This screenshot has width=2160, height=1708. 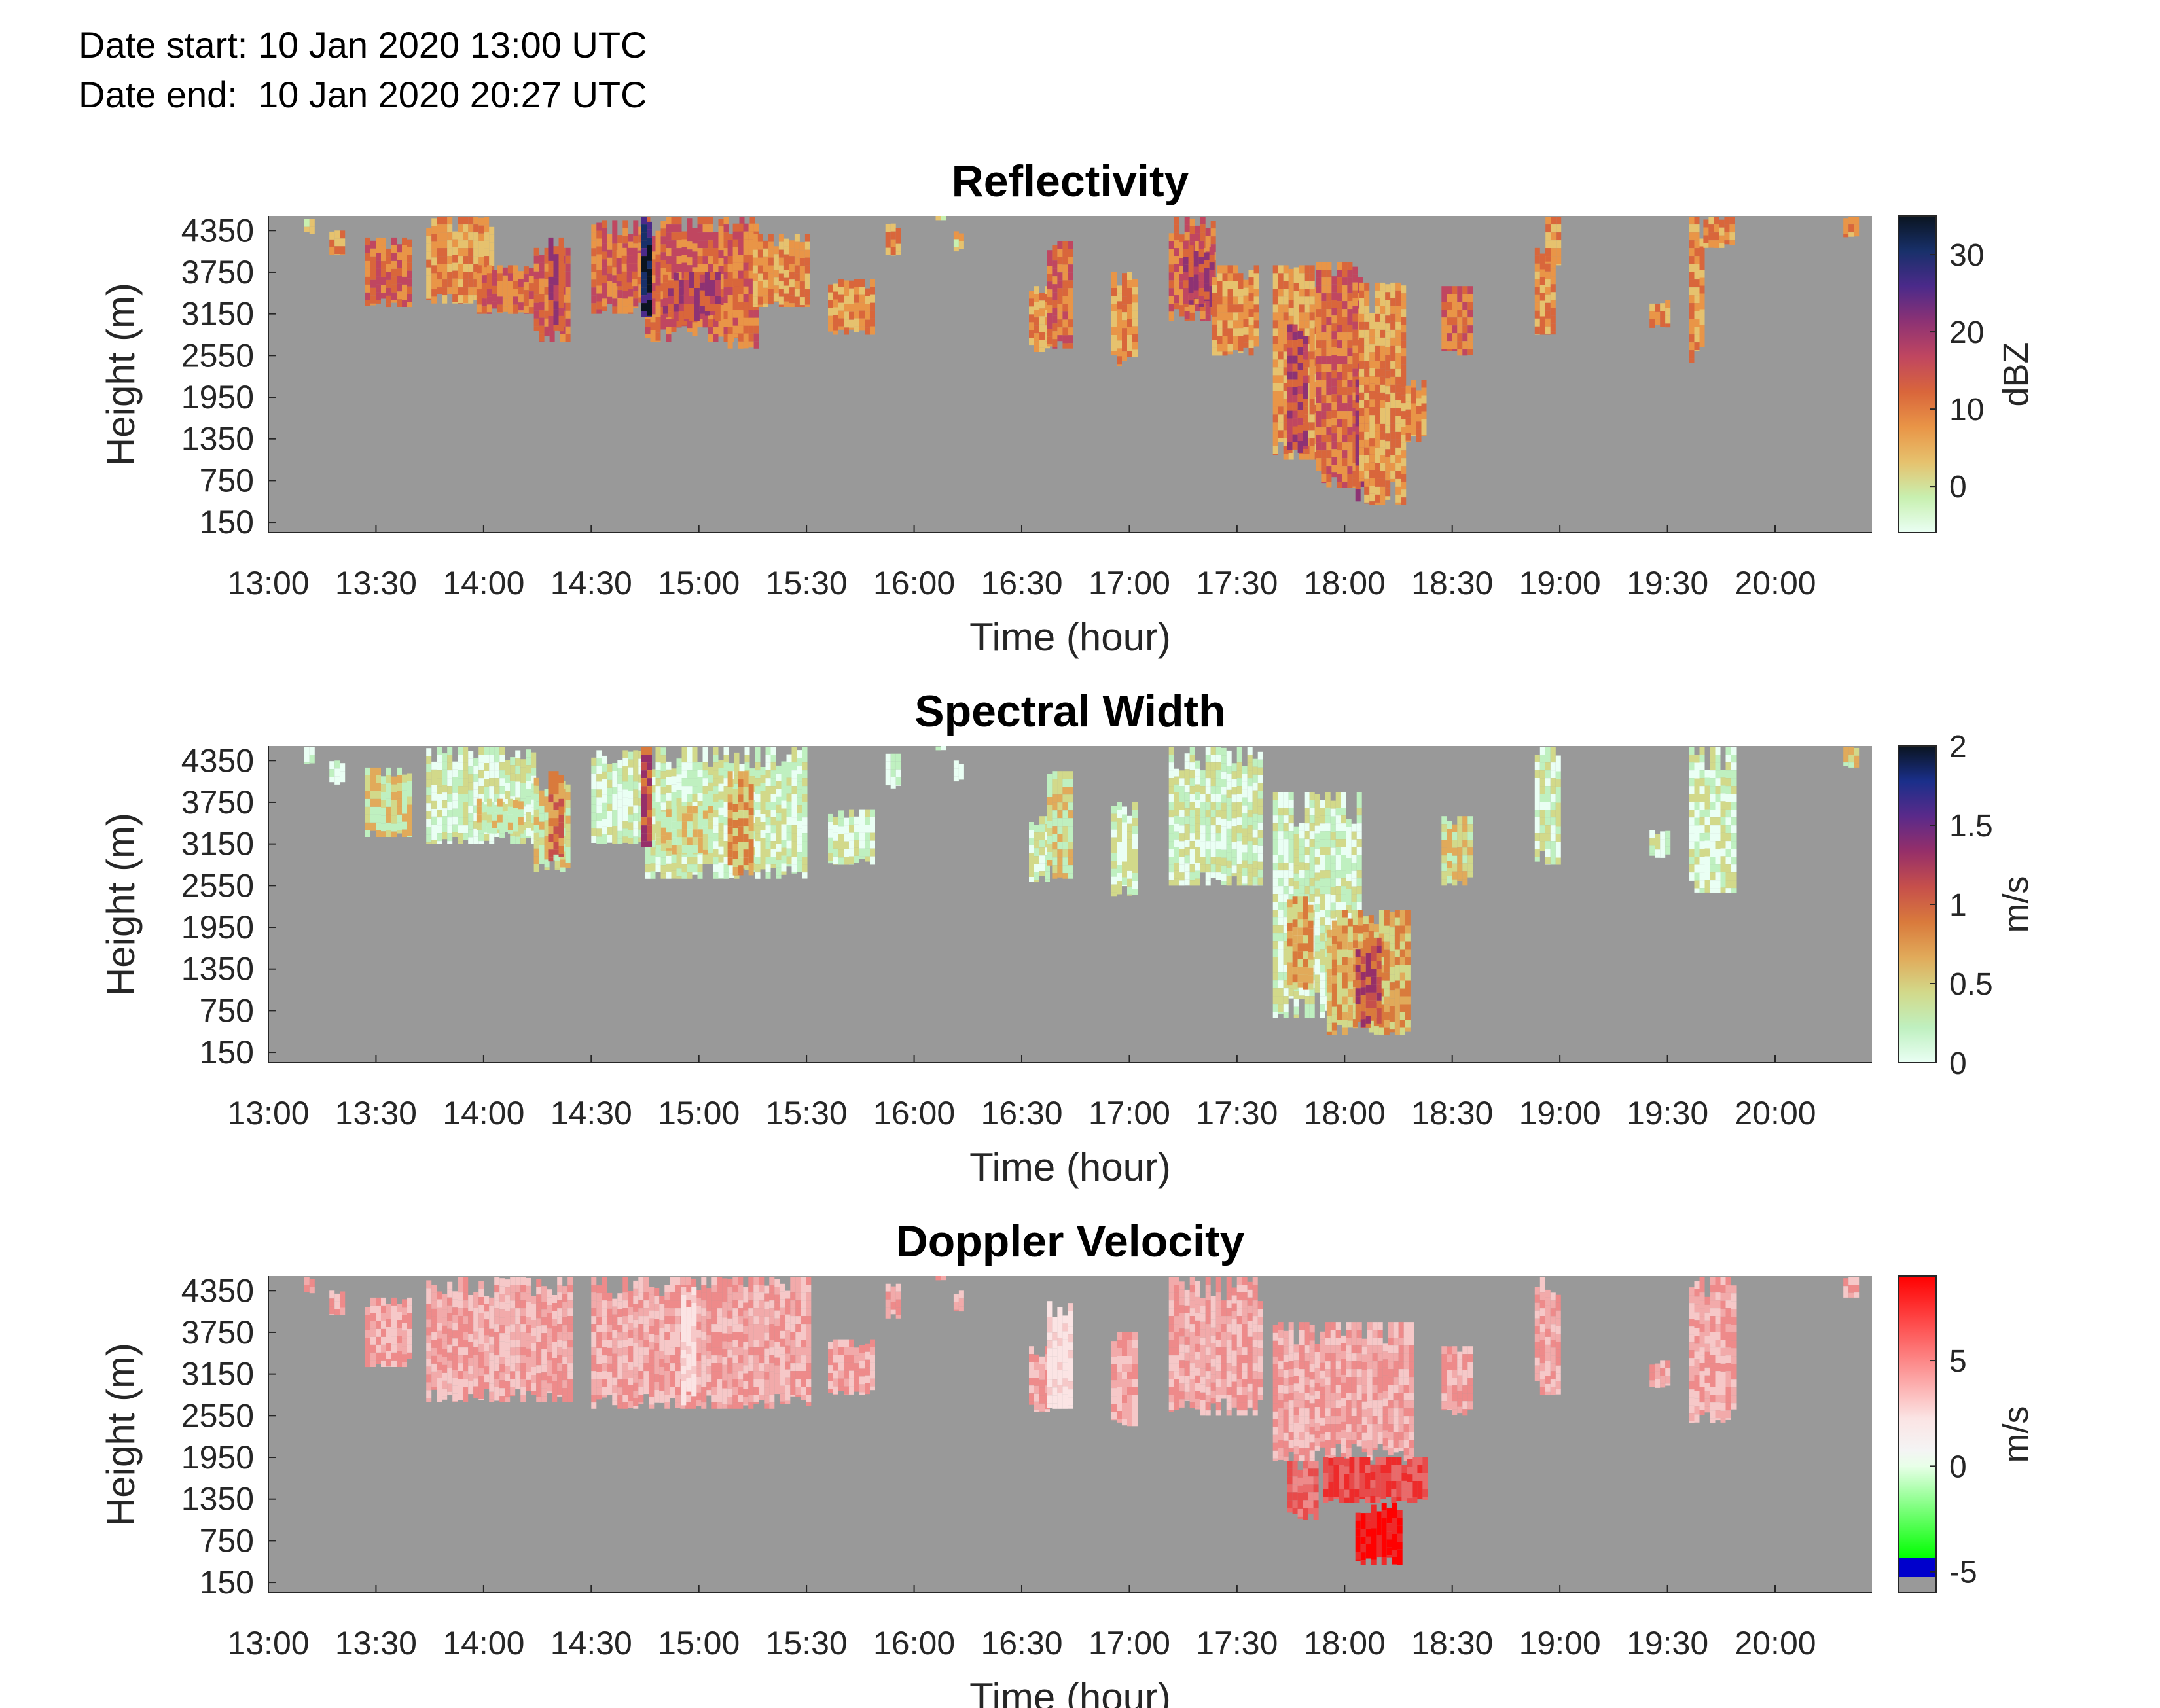 I want to click on colorbar-tick-label: 30, so click(x=1966, y=256).